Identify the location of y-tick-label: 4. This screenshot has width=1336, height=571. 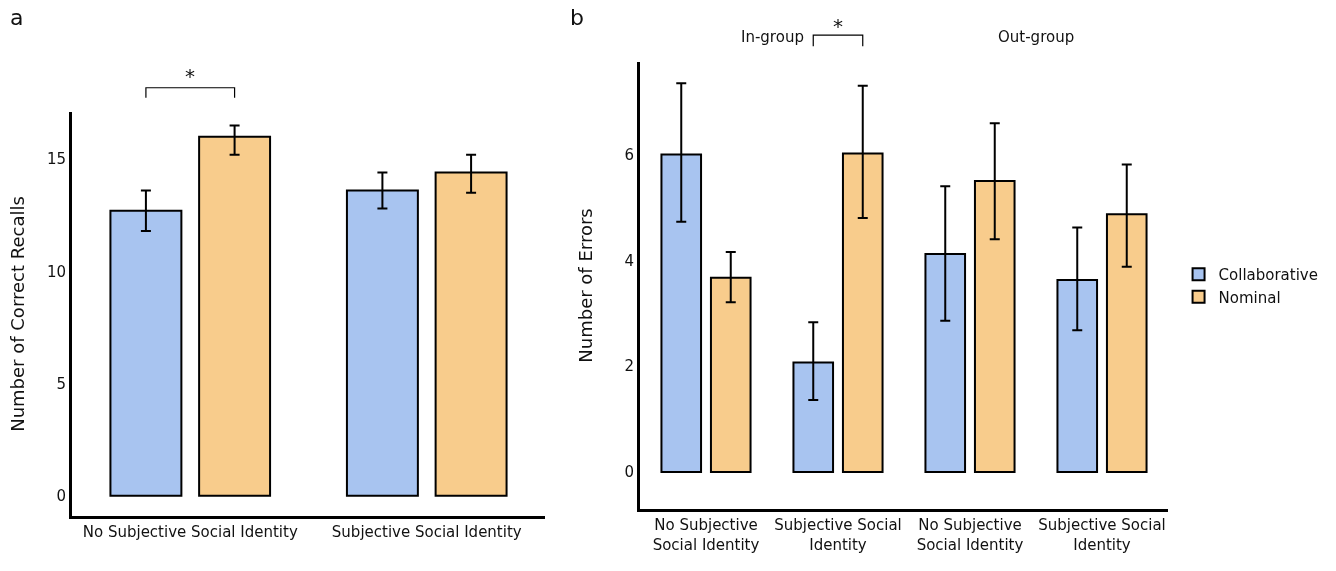
(629, 260).